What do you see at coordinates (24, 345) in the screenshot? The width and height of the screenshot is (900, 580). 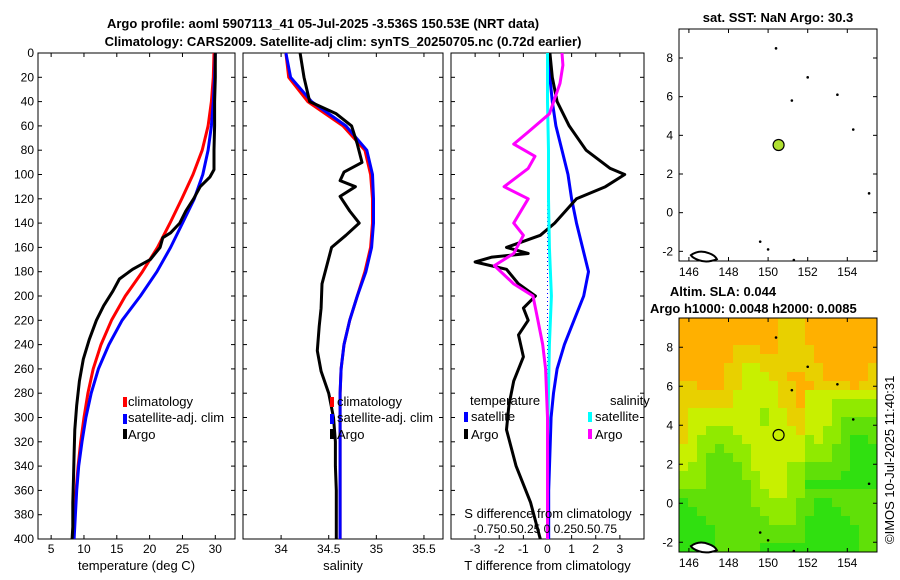 I see `y-tick-label: 240` at bounding box center [24, 345].